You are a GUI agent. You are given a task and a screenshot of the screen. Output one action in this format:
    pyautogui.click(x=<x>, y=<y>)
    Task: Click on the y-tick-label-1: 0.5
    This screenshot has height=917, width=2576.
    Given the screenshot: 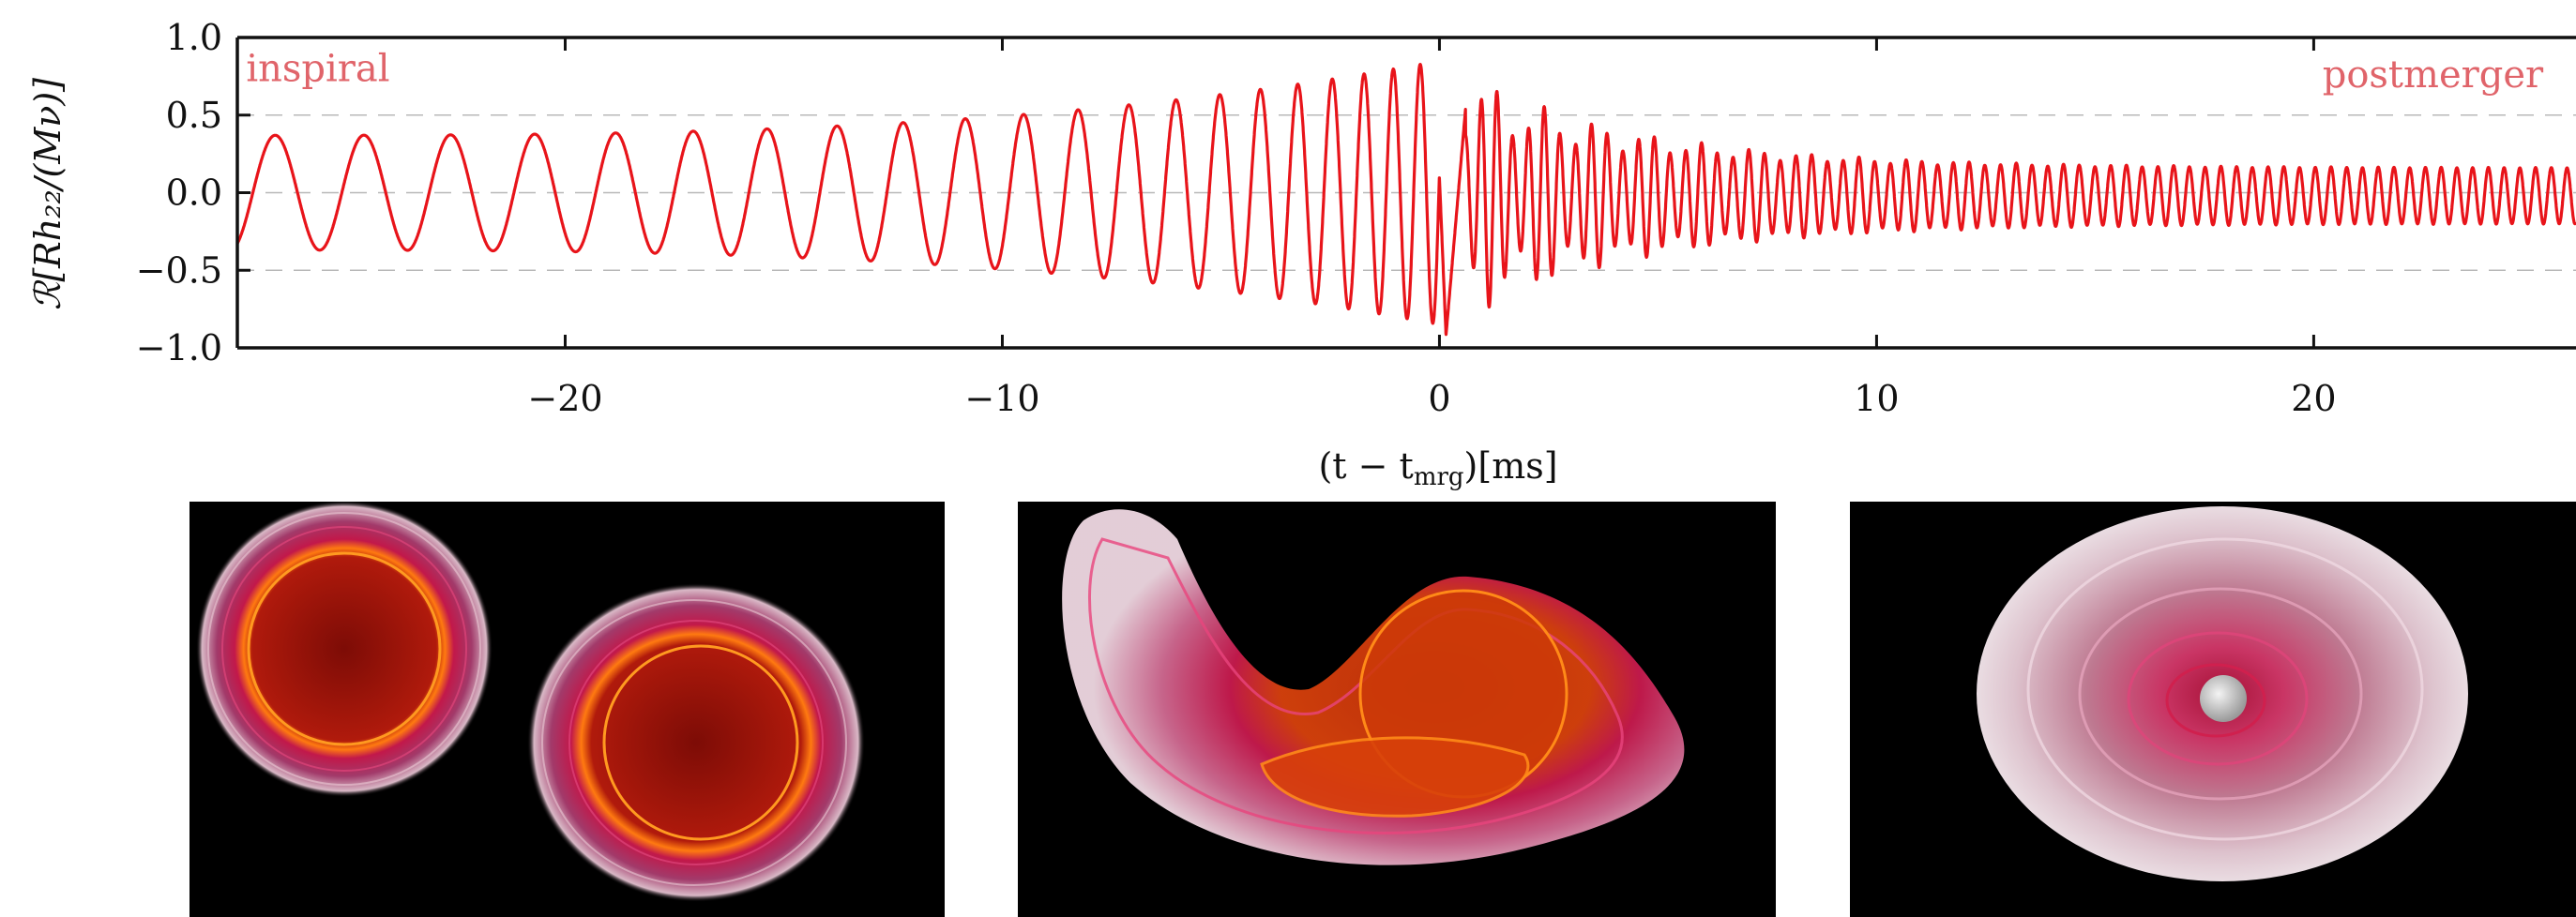 What is the action you would take?
    pyautogui.click(x=194, y=115)
    